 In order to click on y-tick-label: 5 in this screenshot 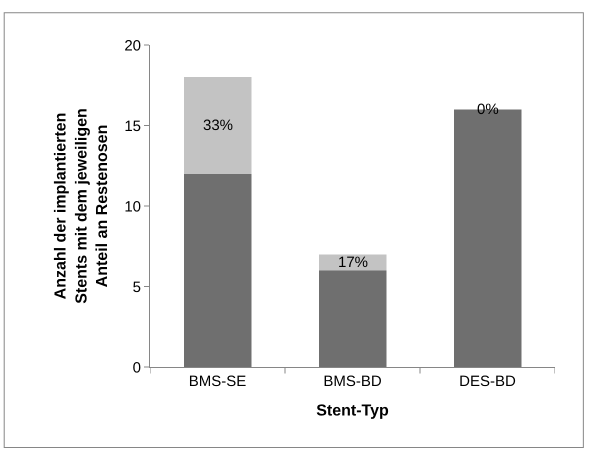, I will do `click(136, 287)`.